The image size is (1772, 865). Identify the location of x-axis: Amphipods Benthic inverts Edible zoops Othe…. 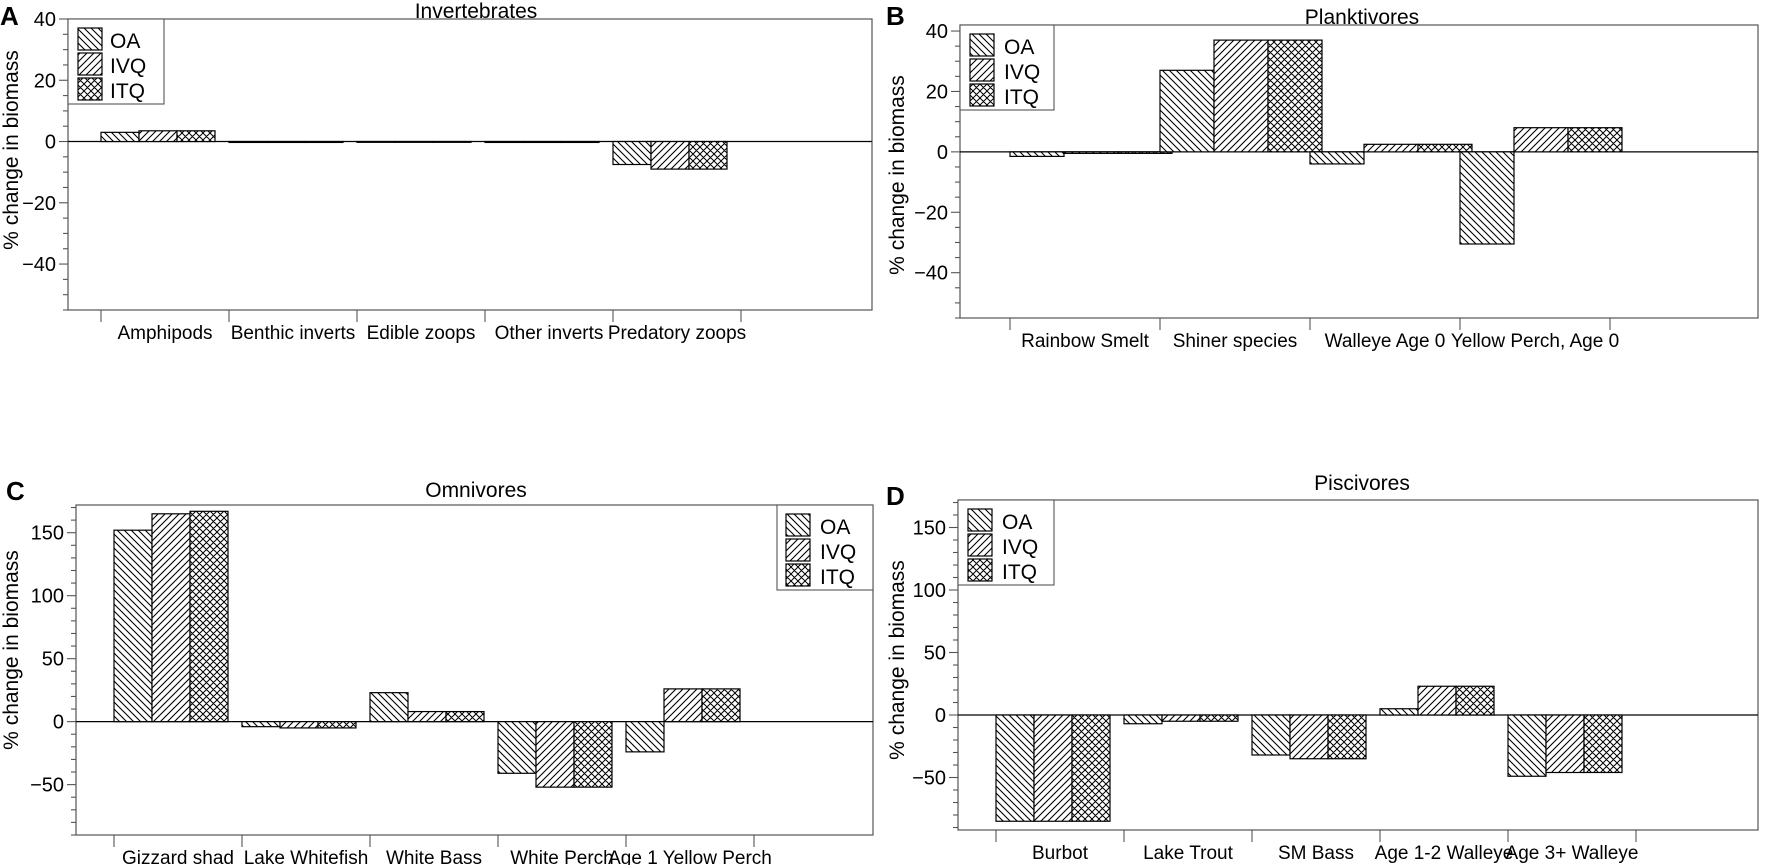
(423, 327).